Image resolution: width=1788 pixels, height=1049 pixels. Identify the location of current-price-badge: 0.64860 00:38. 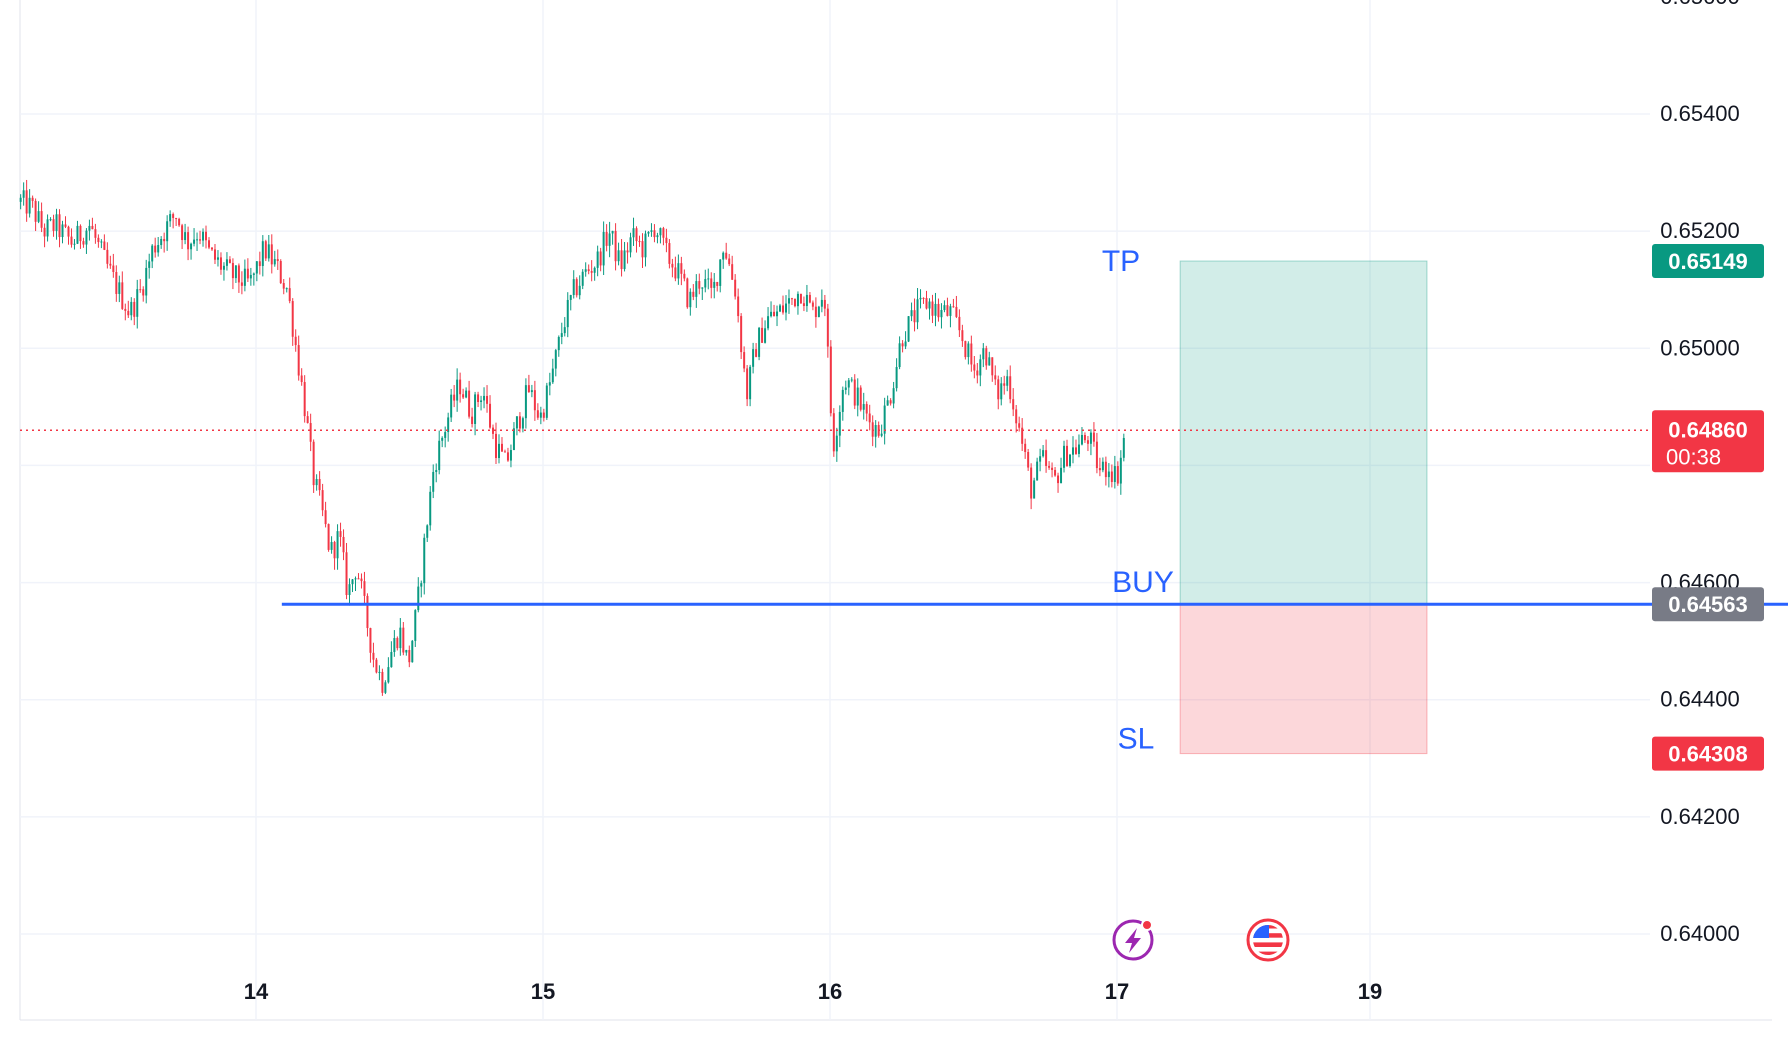
(1708, 441).